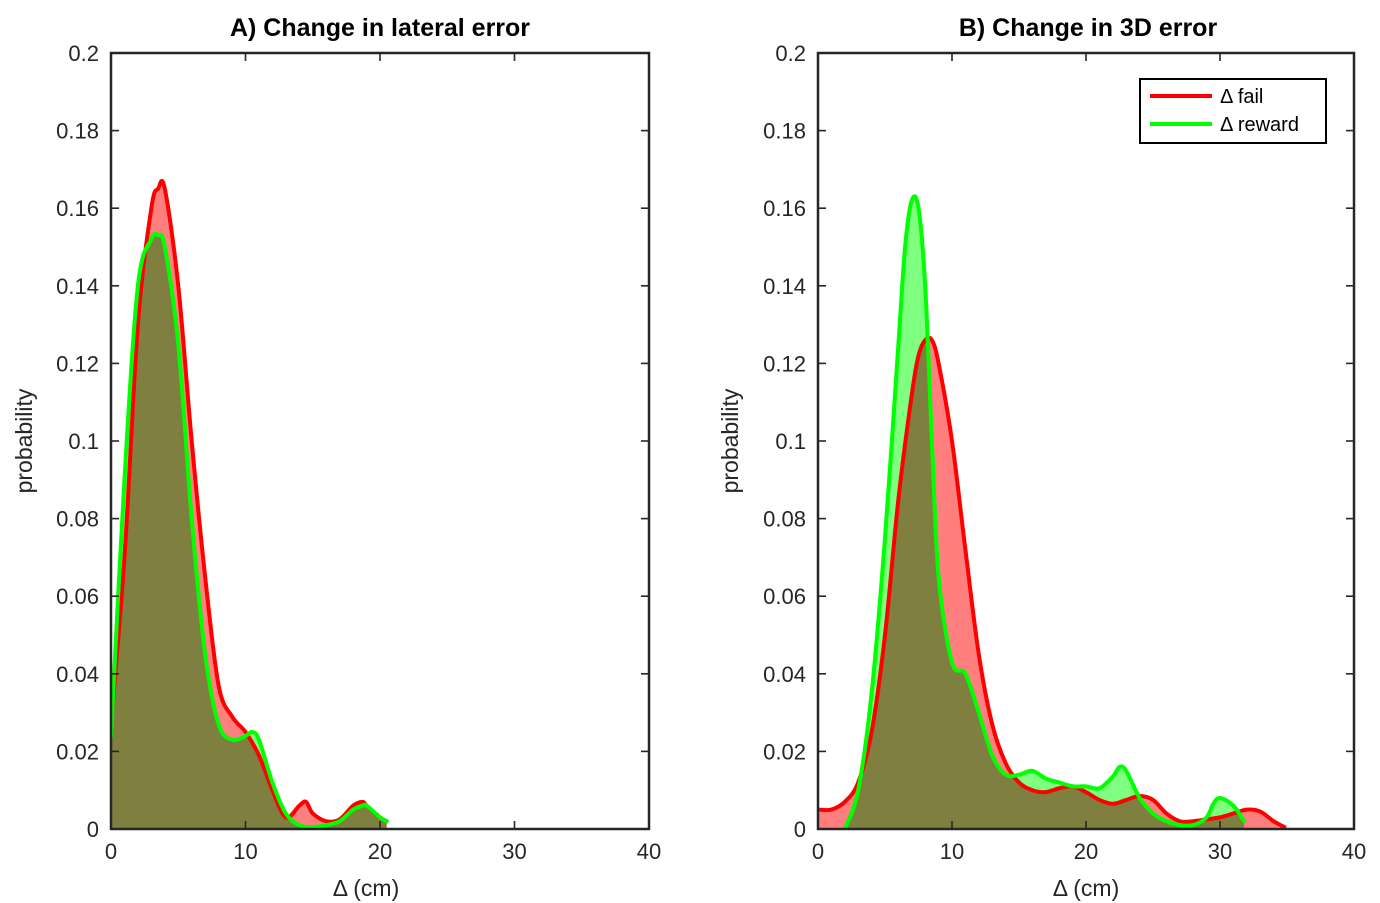 This screenshot has width=1380, height=903. What do you see at coordinates (380, 28) in the screenshot?
I see `panel-a-title: A) Change in lateral error` at bounding box center [380, 28].